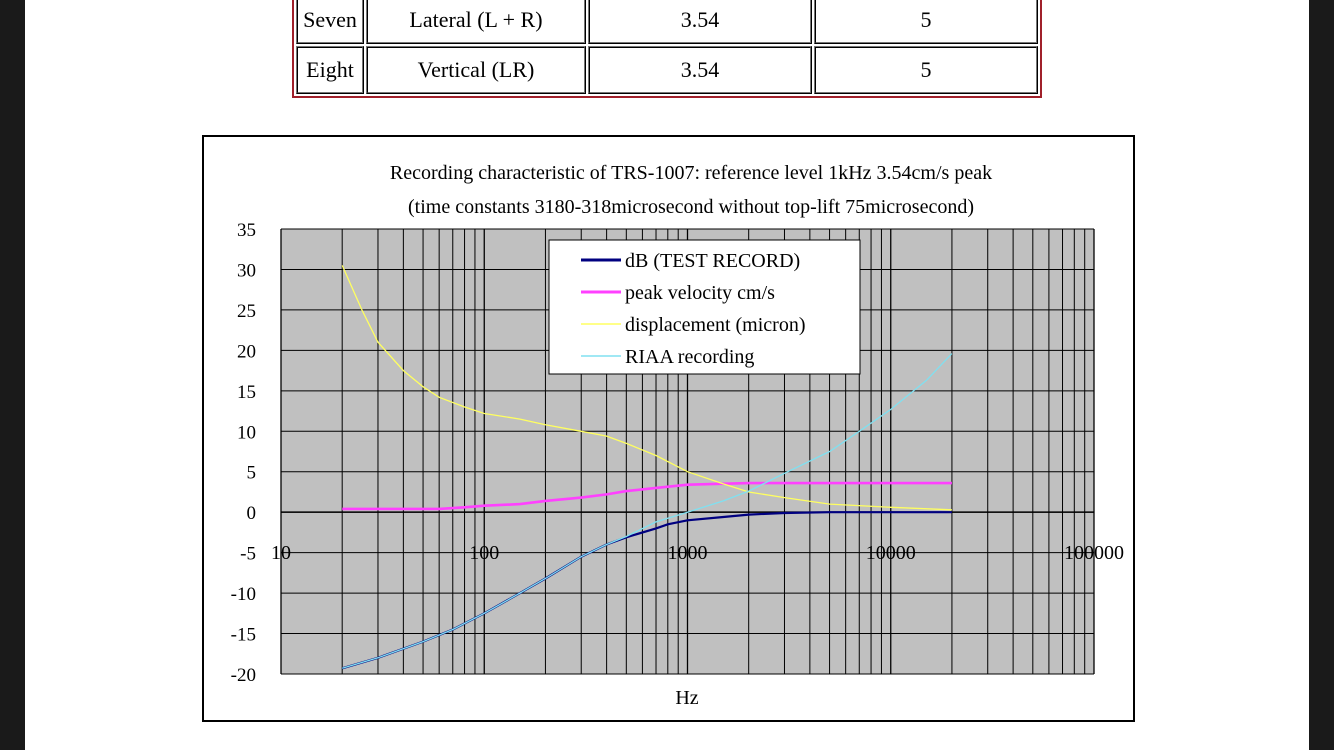  What do you see at coordinates (246, 270) in the screenshot?
I see `y-tick-label: 30` at bounding box center [246, 270].